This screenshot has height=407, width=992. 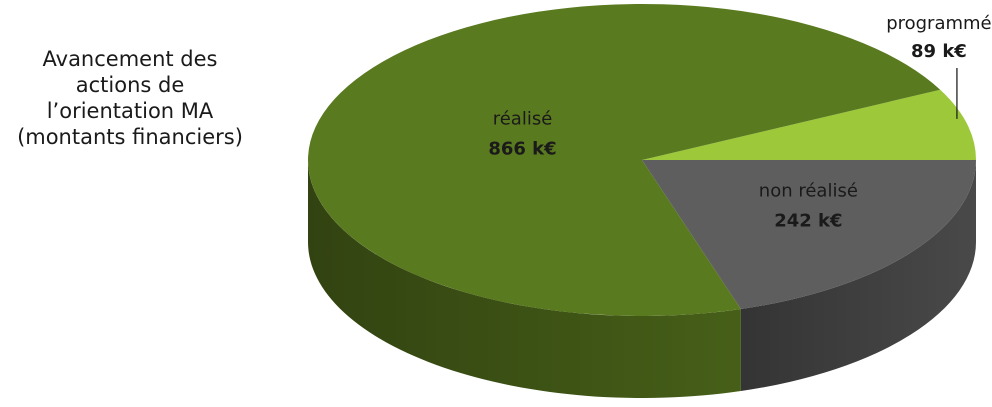 I want to click on title-line: (montants financiers), so click(x=130, y=137).